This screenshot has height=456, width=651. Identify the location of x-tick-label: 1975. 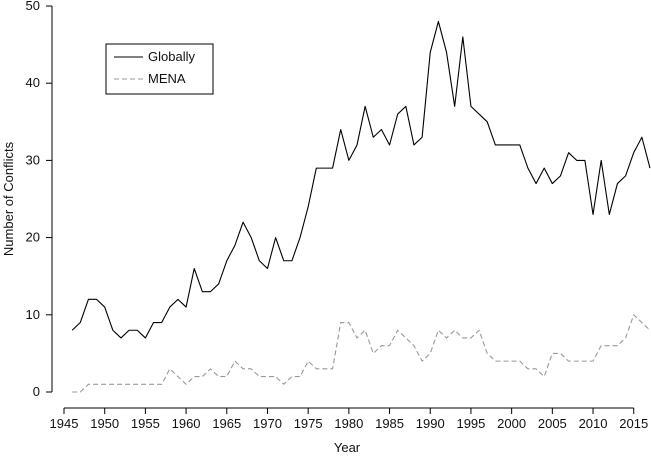
(308, 423).